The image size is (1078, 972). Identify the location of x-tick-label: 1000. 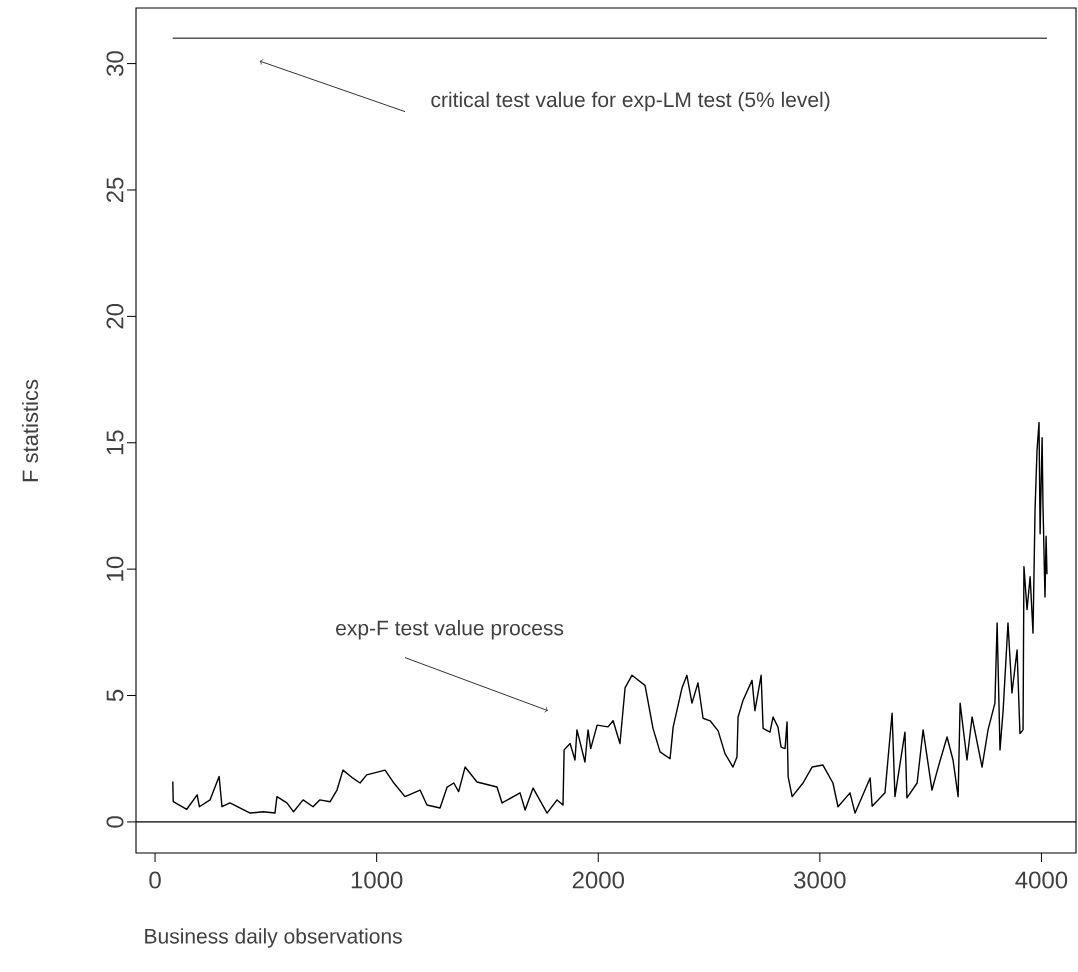
(377, 880).